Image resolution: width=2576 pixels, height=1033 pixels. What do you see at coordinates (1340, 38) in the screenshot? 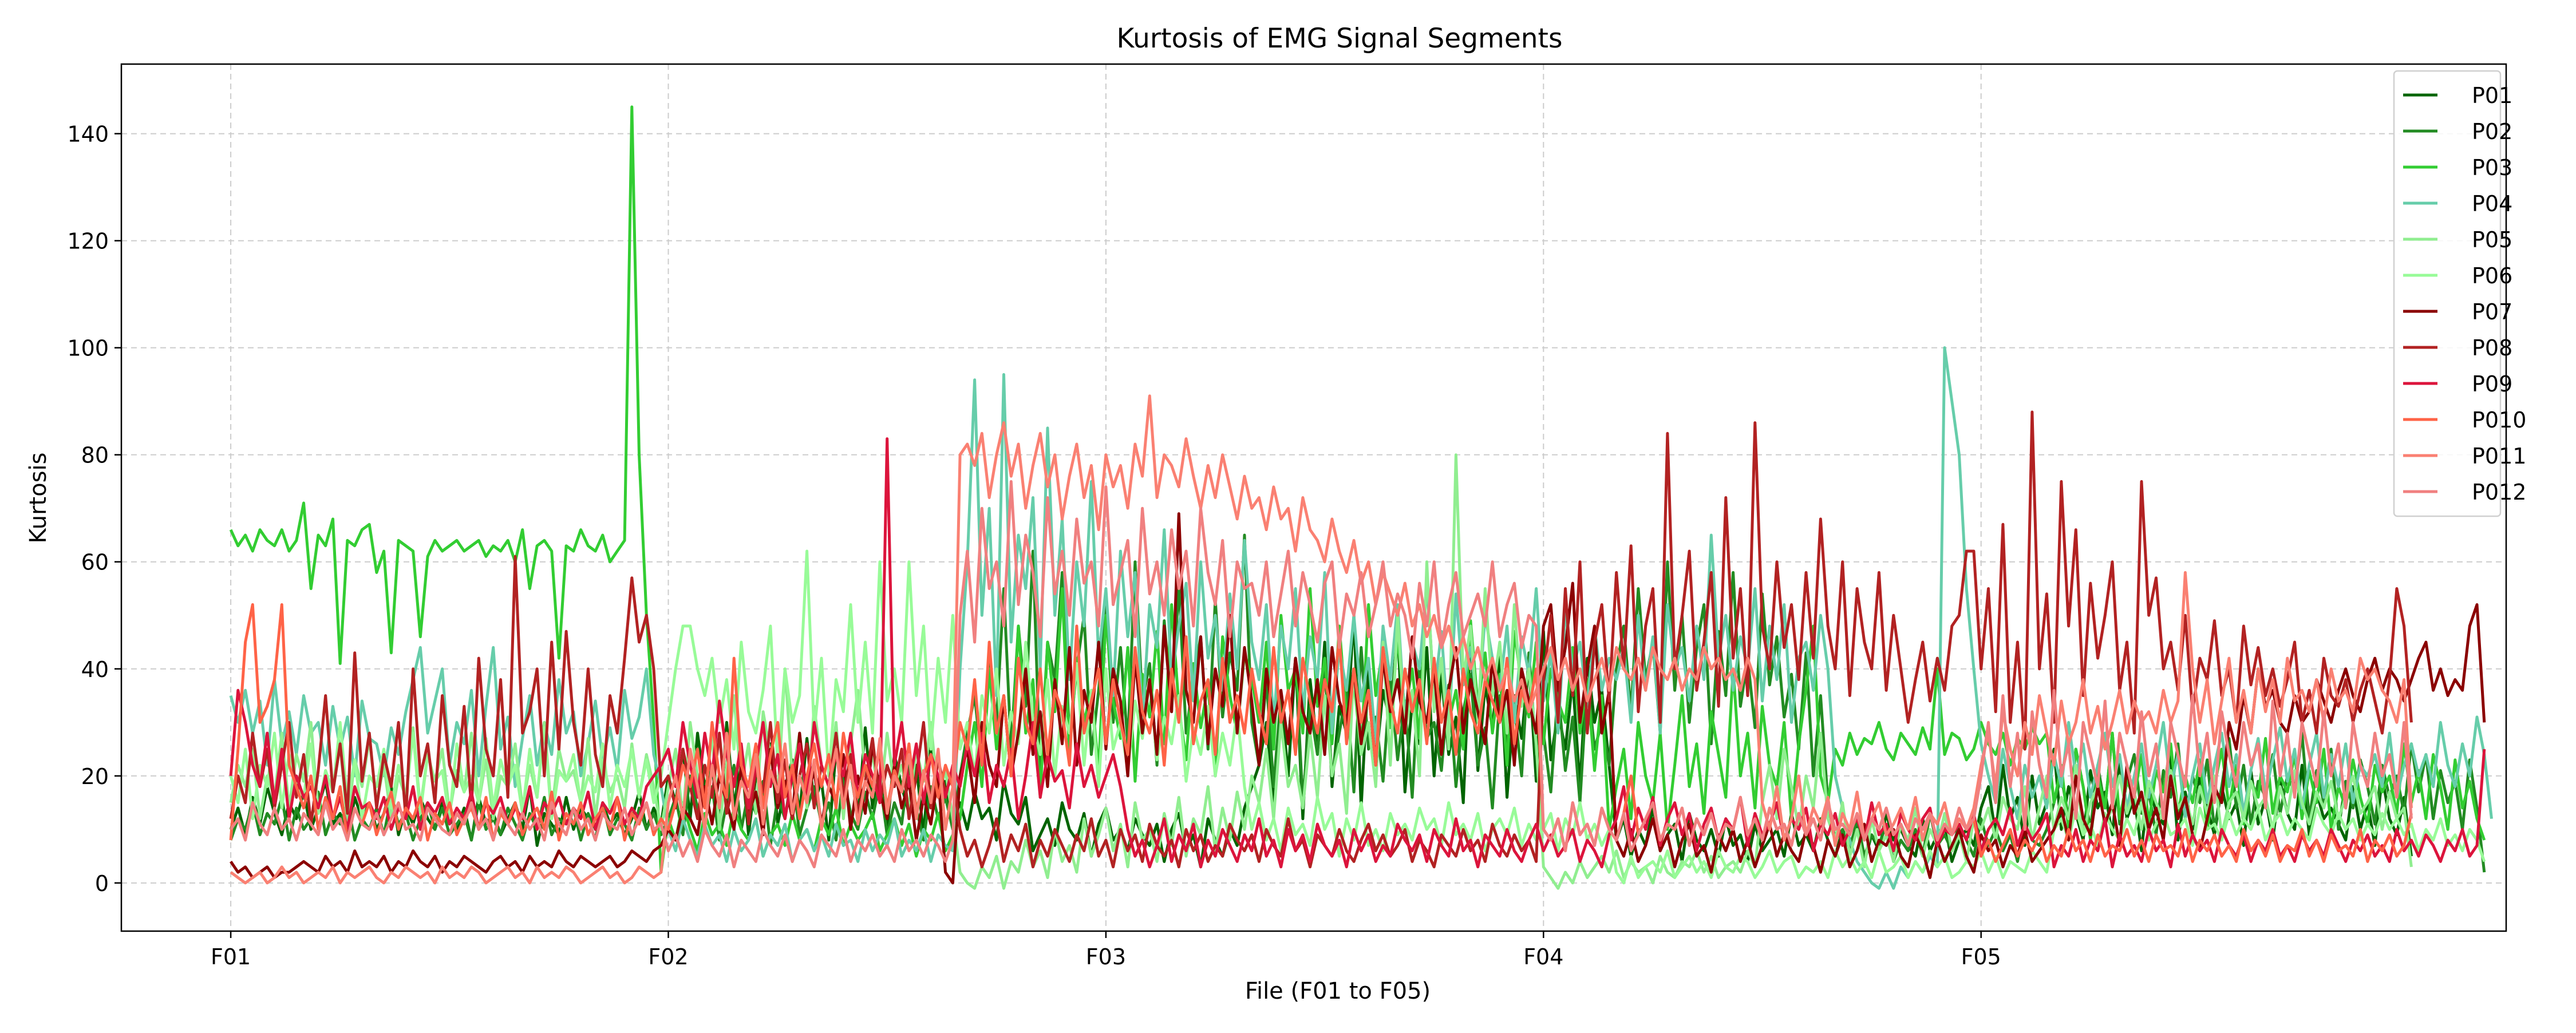
I see `chart-title: Kurtosis of EMG Signal Segments` at bounding box center [1340, 38].